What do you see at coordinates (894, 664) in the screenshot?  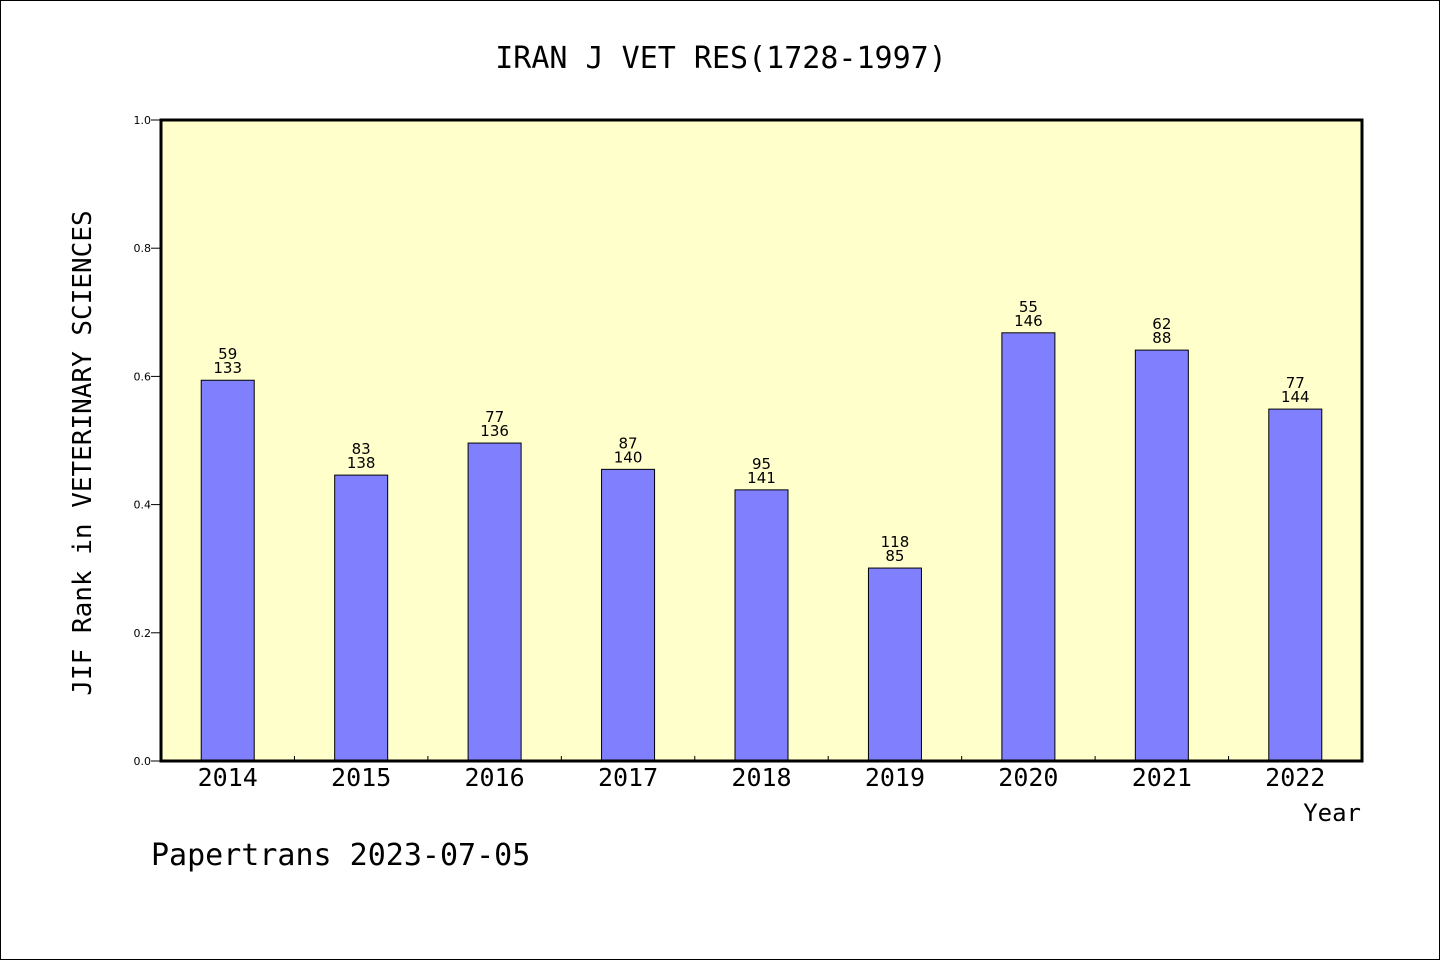 I see `bar-2019` at bounding box center [894, 664].